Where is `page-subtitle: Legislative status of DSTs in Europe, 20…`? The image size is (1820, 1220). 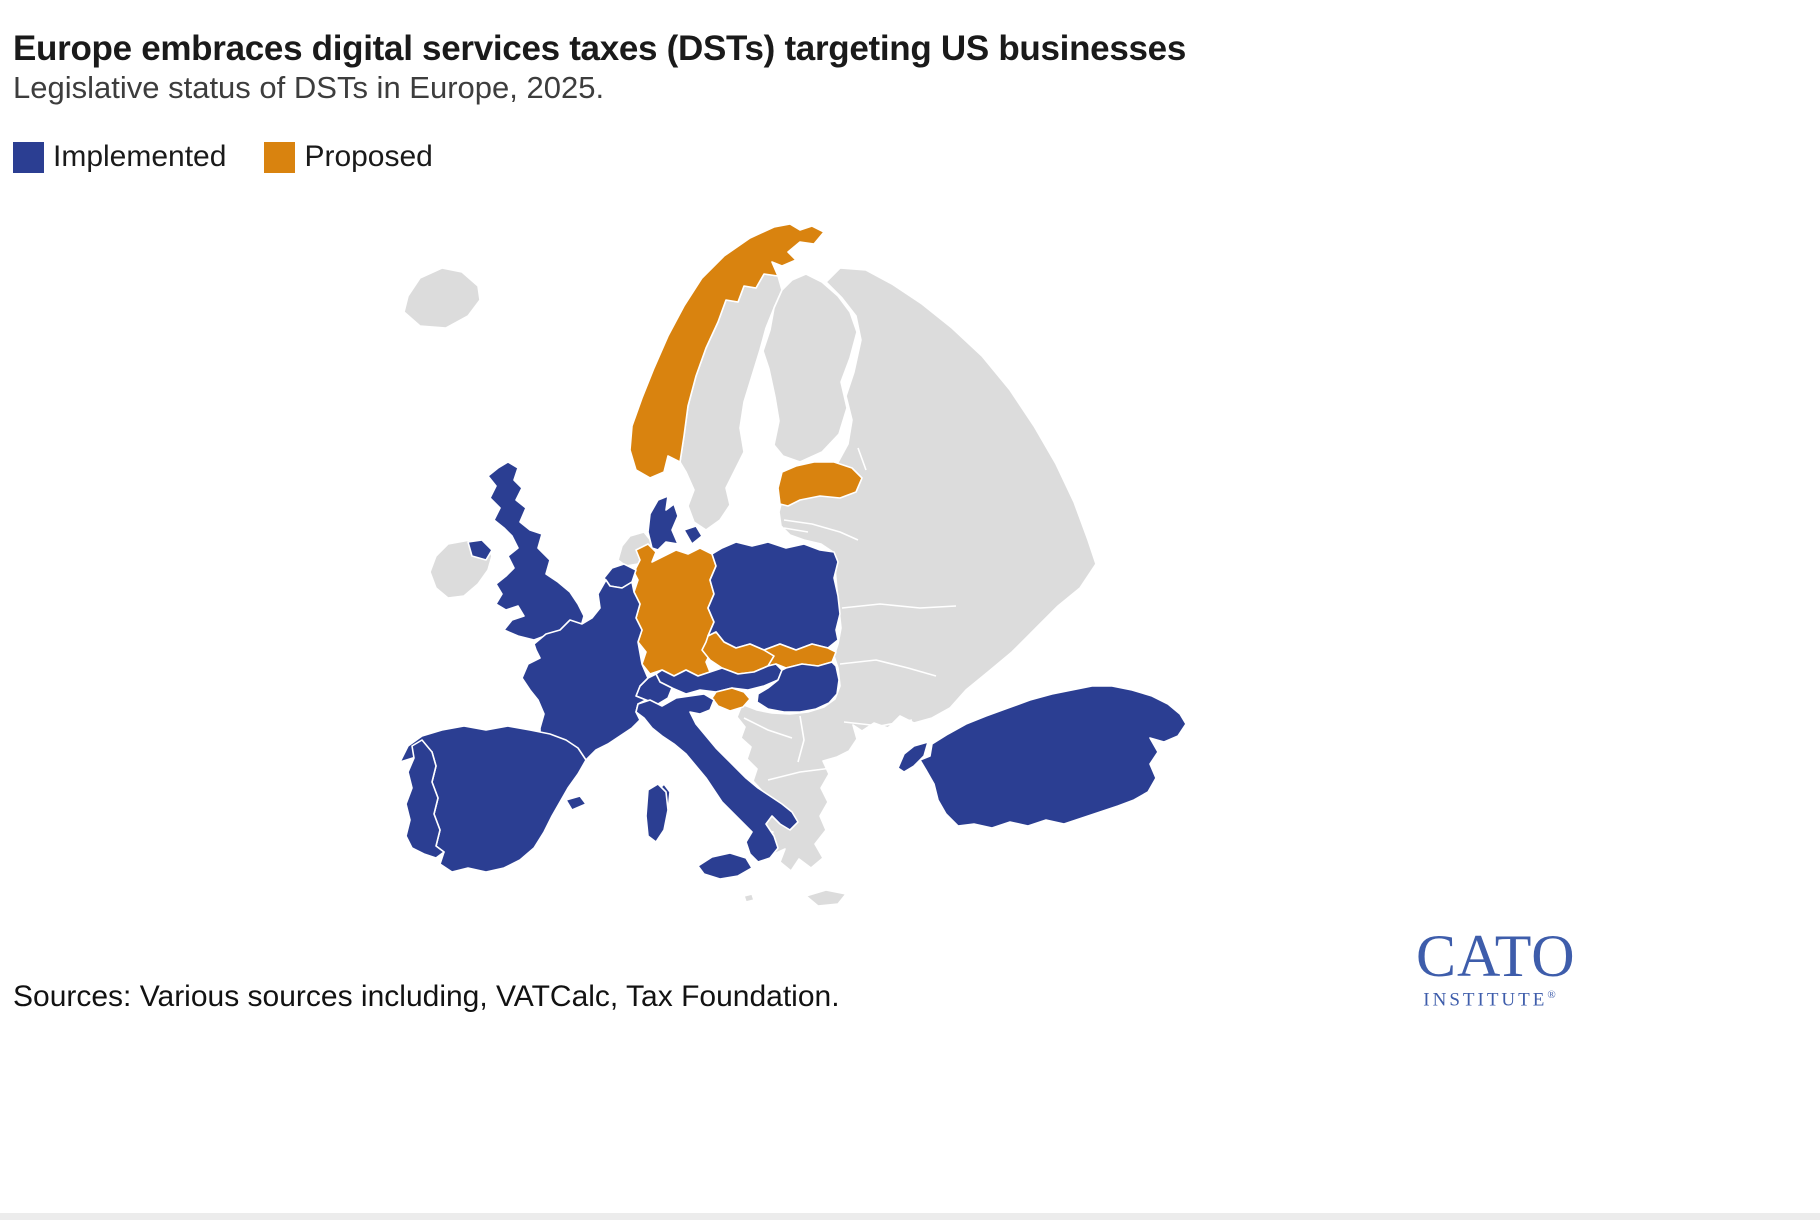 page-subtitle: Legislative status of DSTs in Europe, 20… is located at coordinates (309, 87).